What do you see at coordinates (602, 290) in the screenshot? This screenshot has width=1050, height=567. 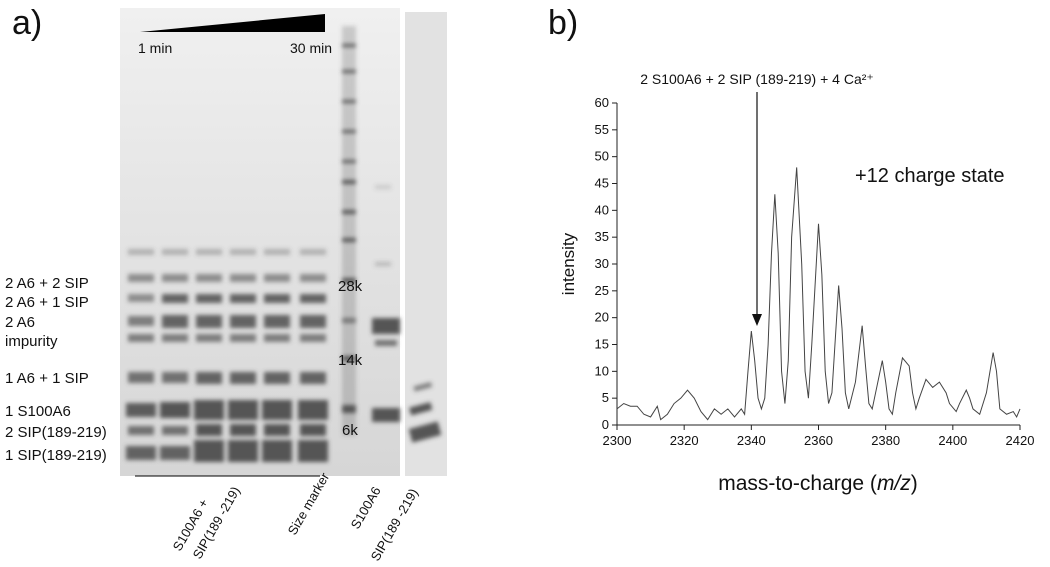 I see `y-tick-label: 25` at bounding box center [602, 290].